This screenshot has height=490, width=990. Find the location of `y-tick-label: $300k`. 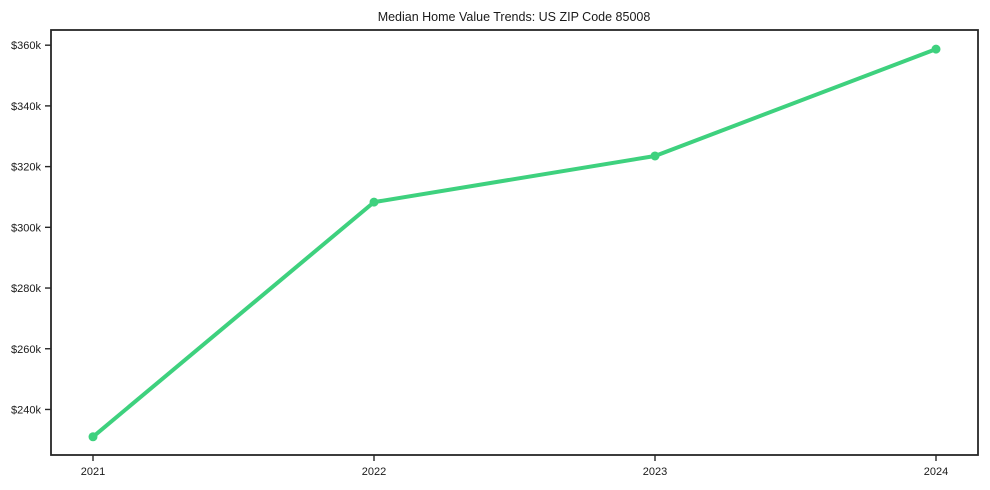

y-tick-label: $300k is located at coordinates (26, 228).